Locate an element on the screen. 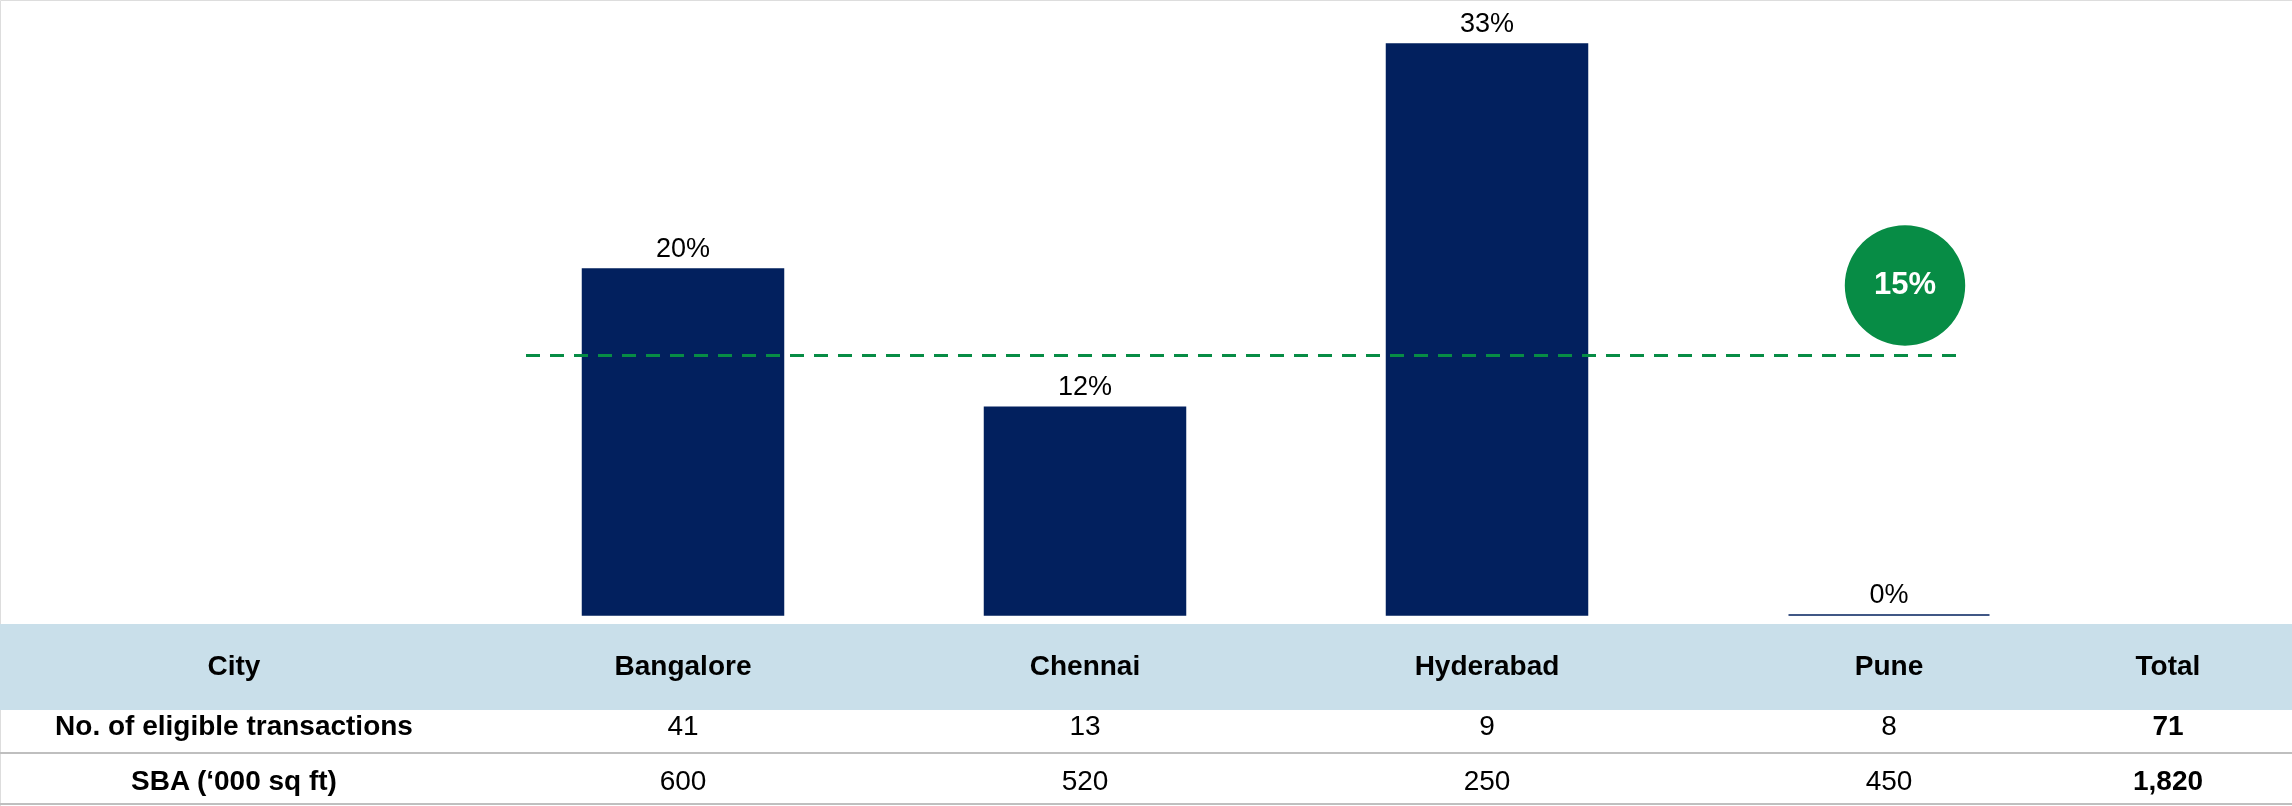 The width and height of the screenshot is (2292, 806). data-label: 12% is located at coordinates (1085, 386).